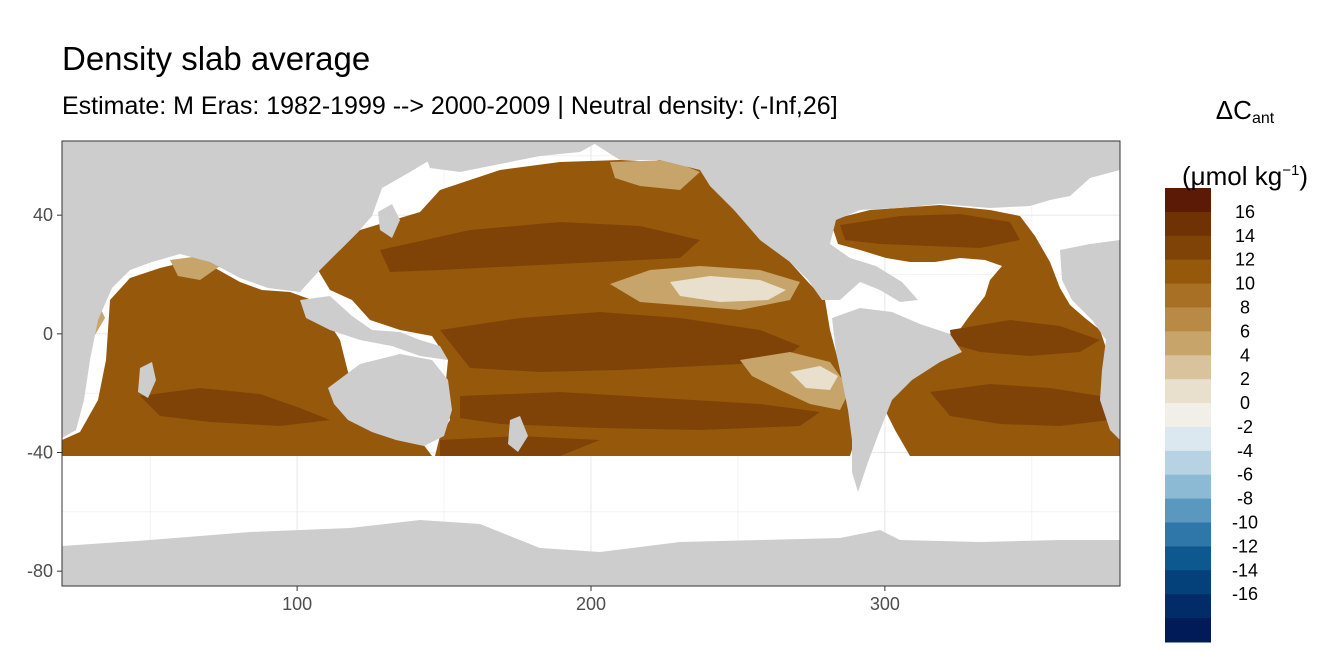 The height and width of the screenshot is (672, 1344). Describe the element at coordinates (374, 328) in the screenshot. I see `land-maritime-se-asia` at that location.